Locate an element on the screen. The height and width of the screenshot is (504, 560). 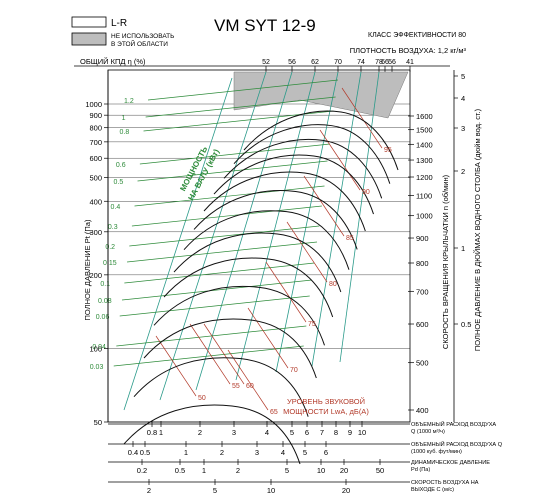
efficiency-class: КЛАСС ЭФФЕКТИВНОСТИ 80 is located at coordinates (417, 35).